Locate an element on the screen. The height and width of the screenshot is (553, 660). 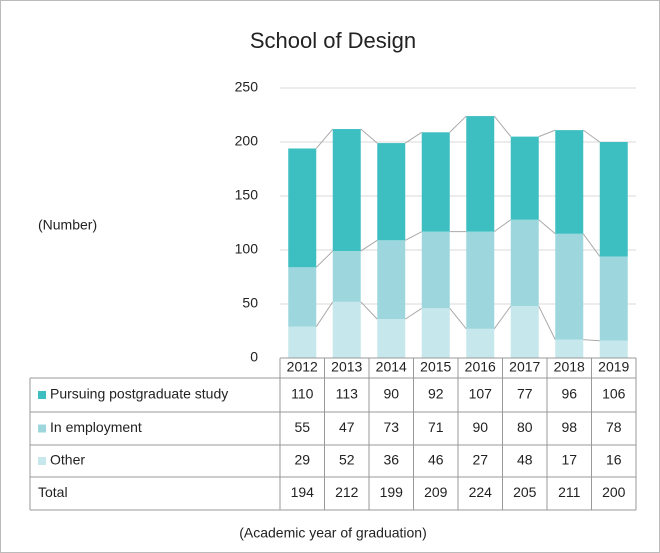
table-total: 211 is located at coordinates (569, 492).